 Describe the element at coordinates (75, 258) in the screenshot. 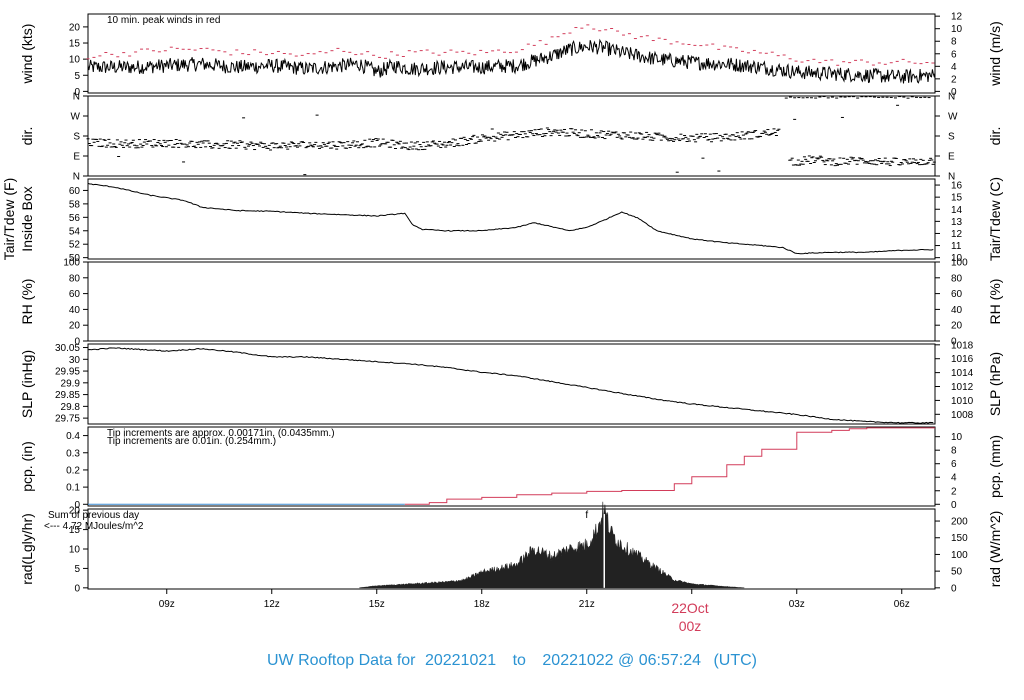

I see `temp-left-tick-label: 50` at that location.